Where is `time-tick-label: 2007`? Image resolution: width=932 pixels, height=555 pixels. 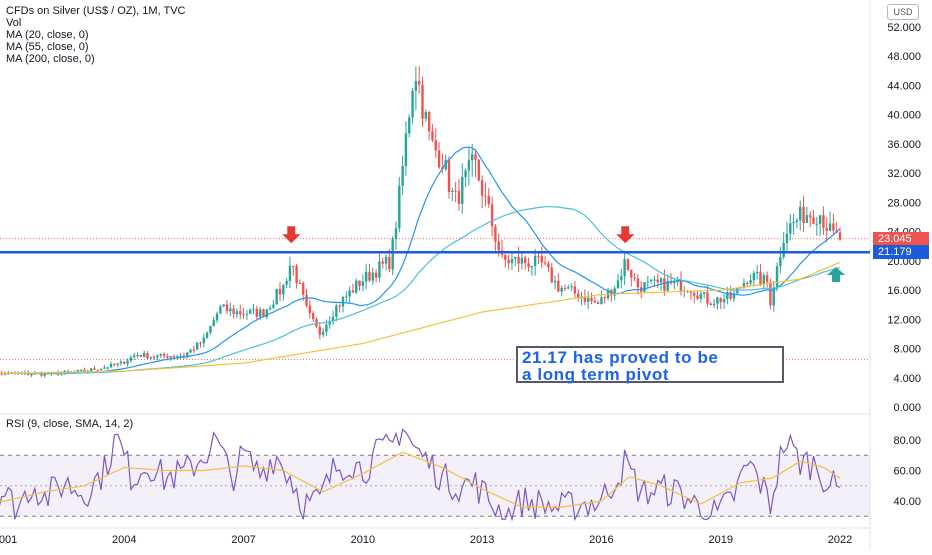
time-tick-label: 2007 is located at coordinates (243, 540).